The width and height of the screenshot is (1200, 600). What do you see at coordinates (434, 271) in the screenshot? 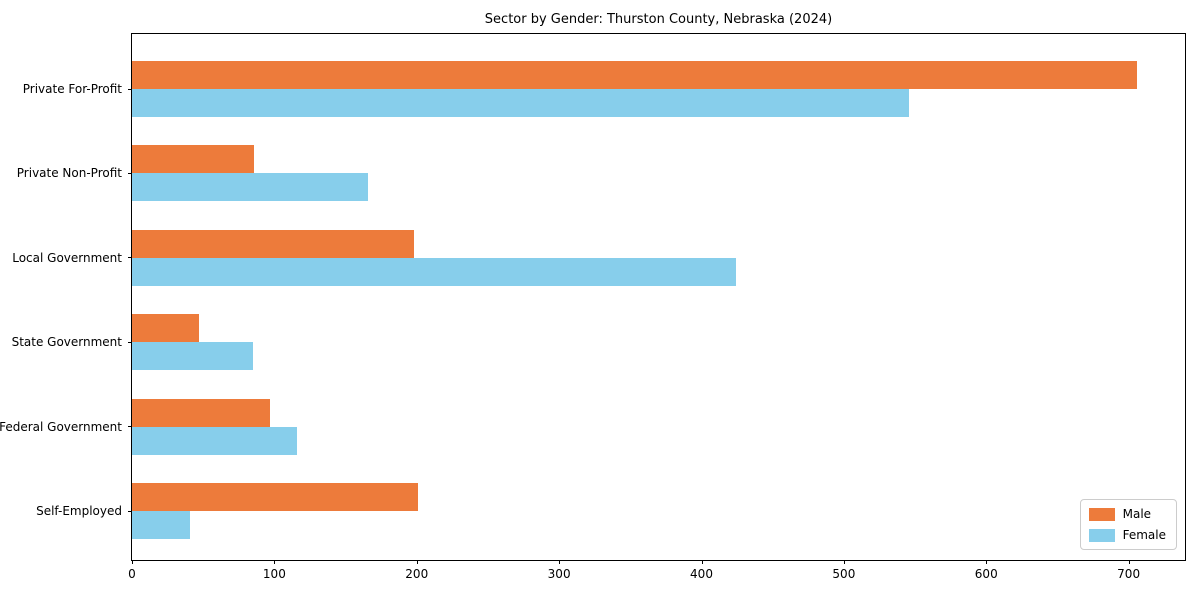
I see `bar-female-local-government` at bounding box center [434, 271].